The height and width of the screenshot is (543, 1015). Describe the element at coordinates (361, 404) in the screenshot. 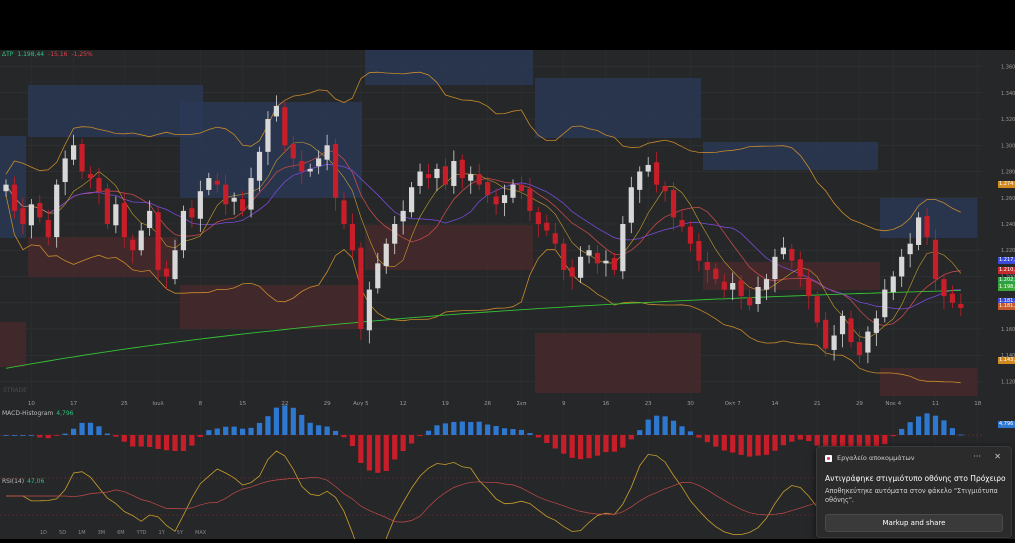

I see `x-tick-label: Αυγ 5` at that location.